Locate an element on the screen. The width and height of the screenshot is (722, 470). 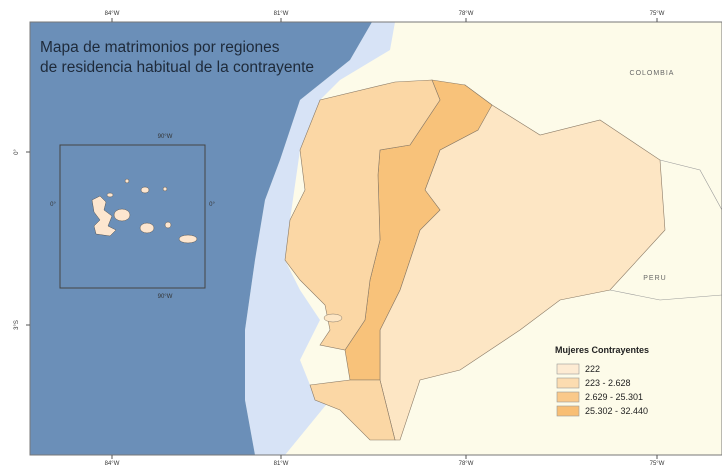
island is located at coordinates (333, 318).